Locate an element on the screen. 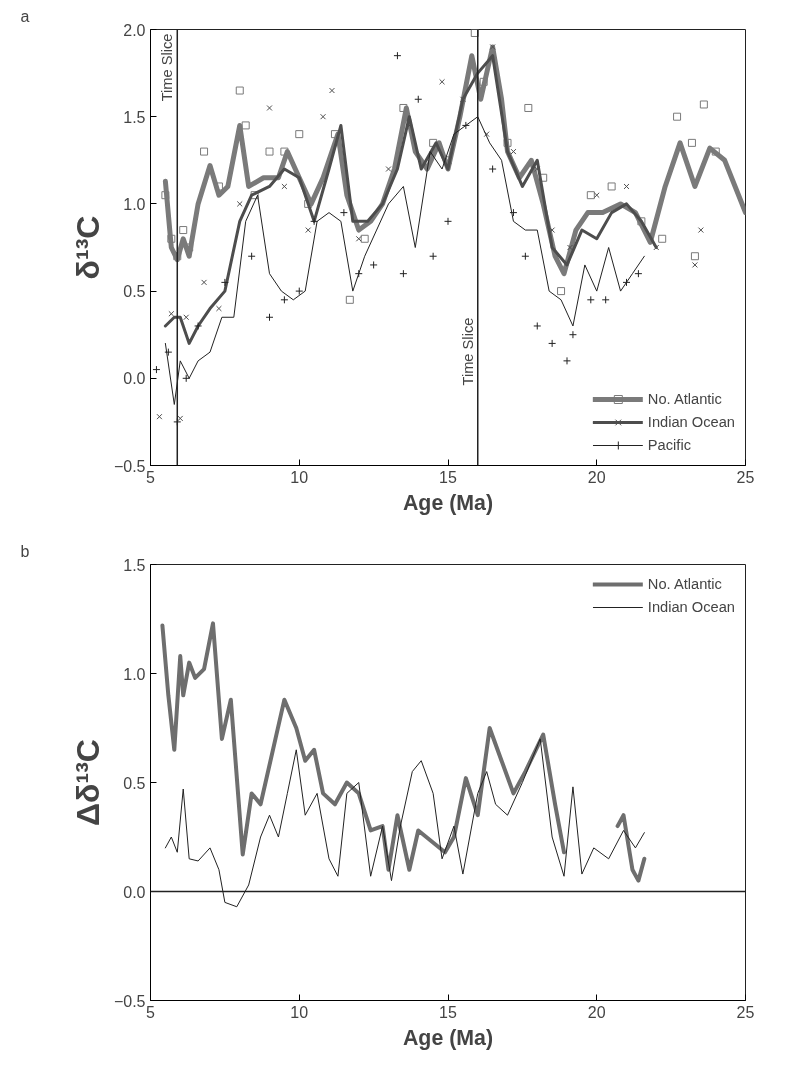 The image size is (785, 1084). y-axis-title: δ¹³C is located at coordinates (87, 247).